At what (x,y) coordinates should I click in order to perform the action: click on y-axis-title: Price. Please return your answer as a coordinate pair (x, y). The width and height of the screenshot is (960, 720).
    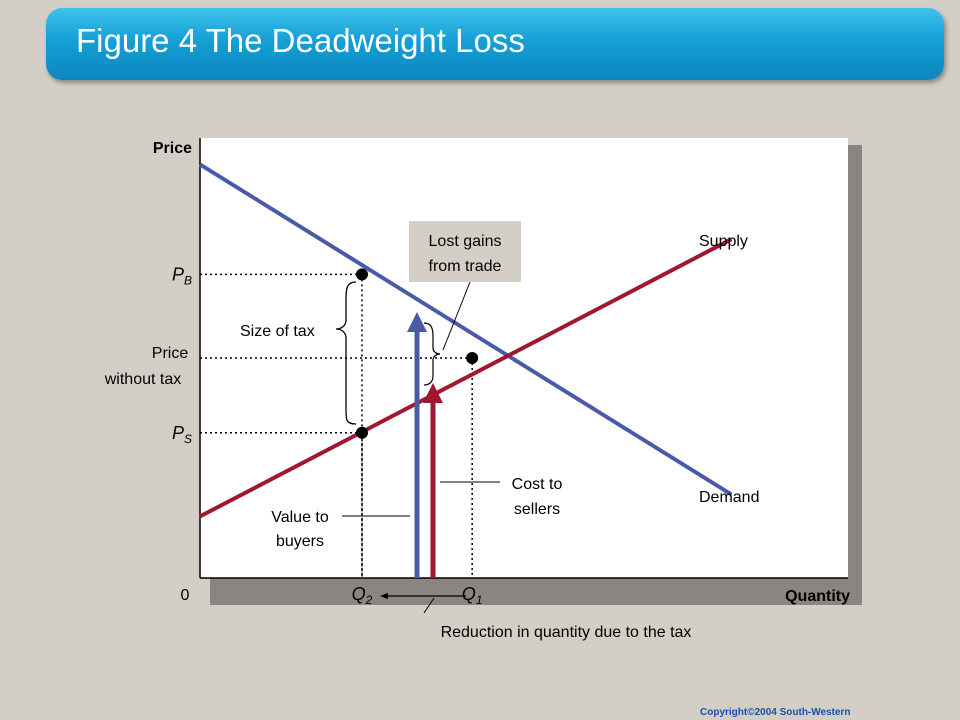
    Looking at the image, I should click on (172, 148).